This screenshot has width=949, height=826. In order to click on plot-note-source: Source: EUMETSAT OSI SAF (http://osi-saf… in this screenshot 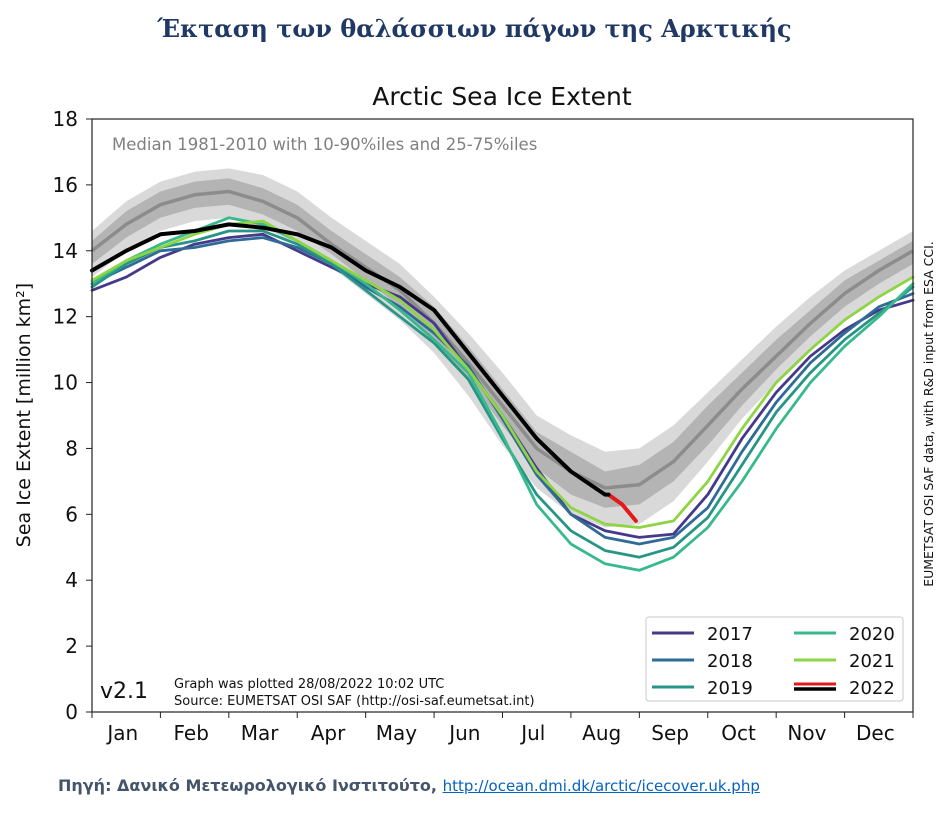, I will do `click(354, 701)`.